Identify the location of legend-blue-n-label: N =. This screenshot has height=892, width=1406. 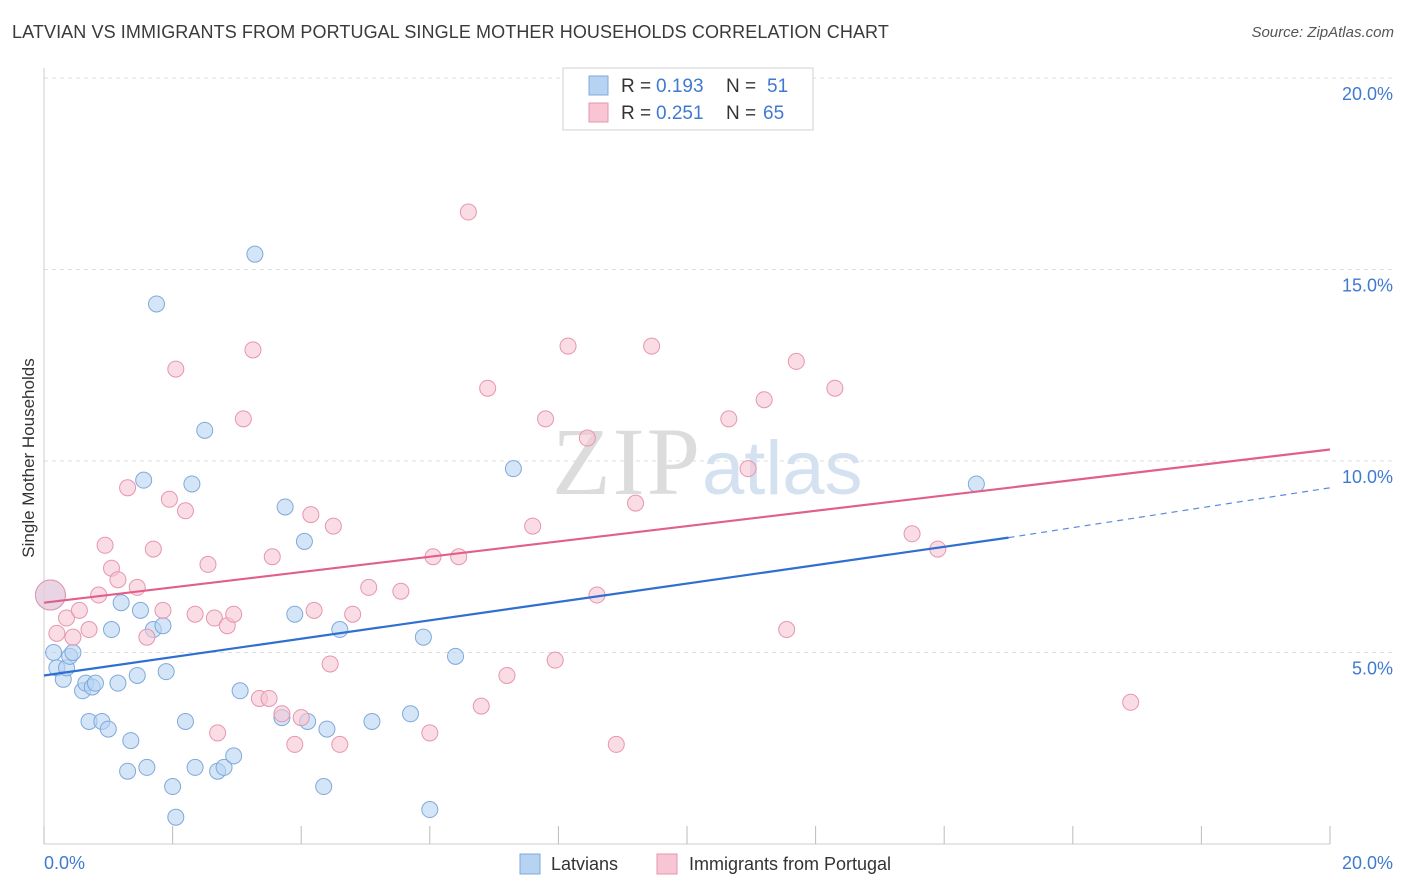
(741, 86).